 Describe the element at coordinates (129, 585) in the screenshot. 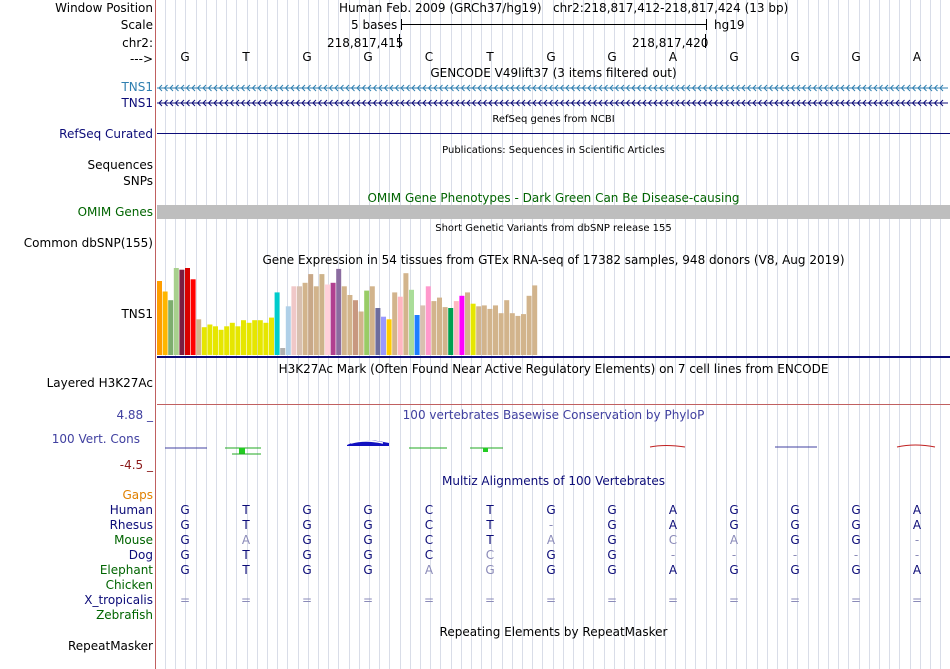

I see `species-label: Chicken` at that location.